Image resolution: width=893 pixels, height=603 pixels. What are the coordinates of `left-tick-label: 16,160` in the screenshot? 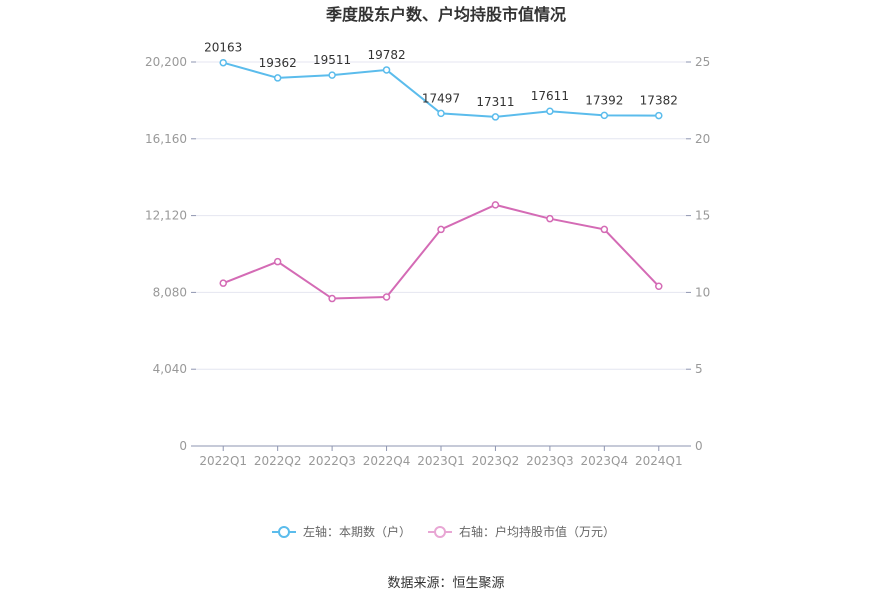 It's located at (166, 139).